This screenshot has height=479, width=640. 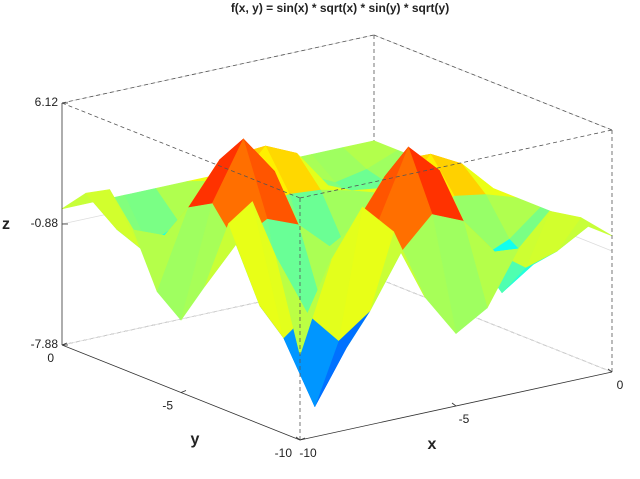 What do you see at coordinates (50, 358) in the screenshot?
I see `y-tick-label: 0` at bounding box center [50, 358].